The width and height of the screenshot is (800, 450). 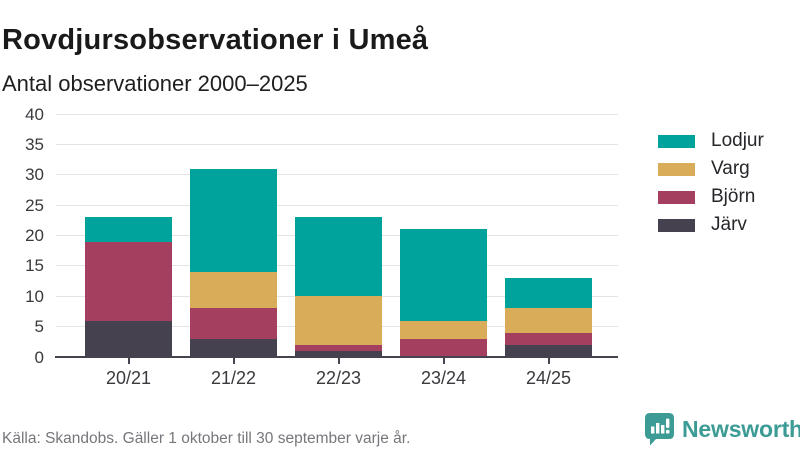 What do you see at coordinates (676, 169) in the screenshot?
I see `legend-swatch-varg` at bounding box center [676, 169].